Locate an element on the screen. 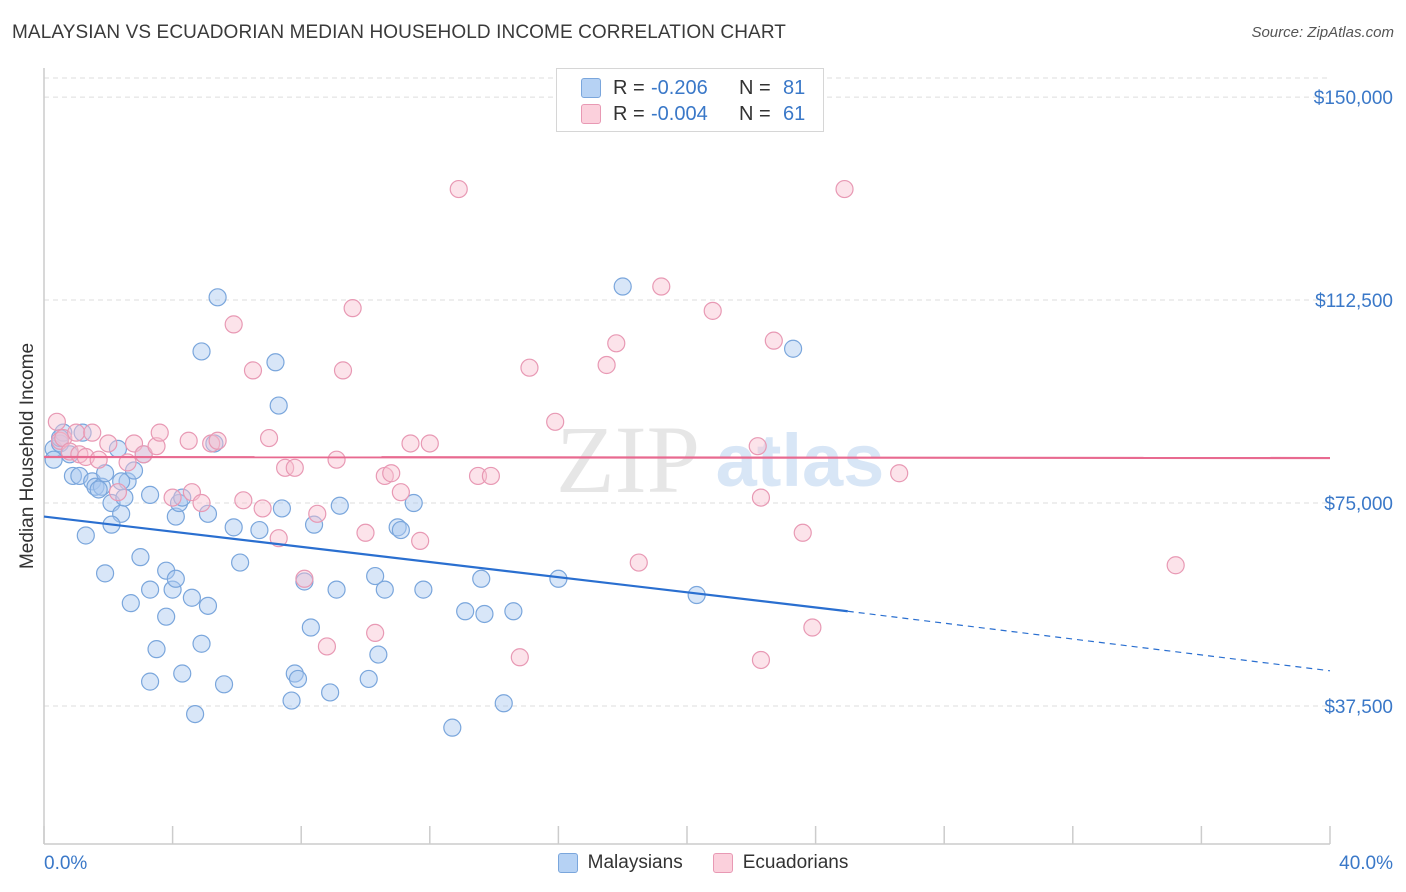 The height and width of the screenshot is (892, 1406). n-label: N = is located at coordinates (755, 113).